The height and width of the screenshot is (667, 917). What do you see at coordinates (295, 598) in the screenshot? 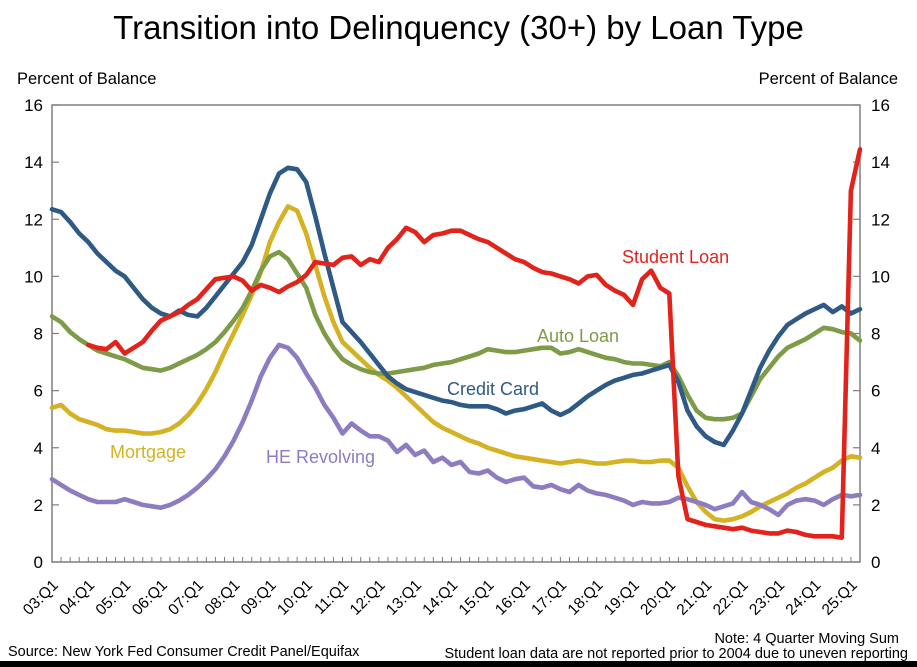
I see `x-tick-label: 10:Q1` at bounding box center [295, 598].